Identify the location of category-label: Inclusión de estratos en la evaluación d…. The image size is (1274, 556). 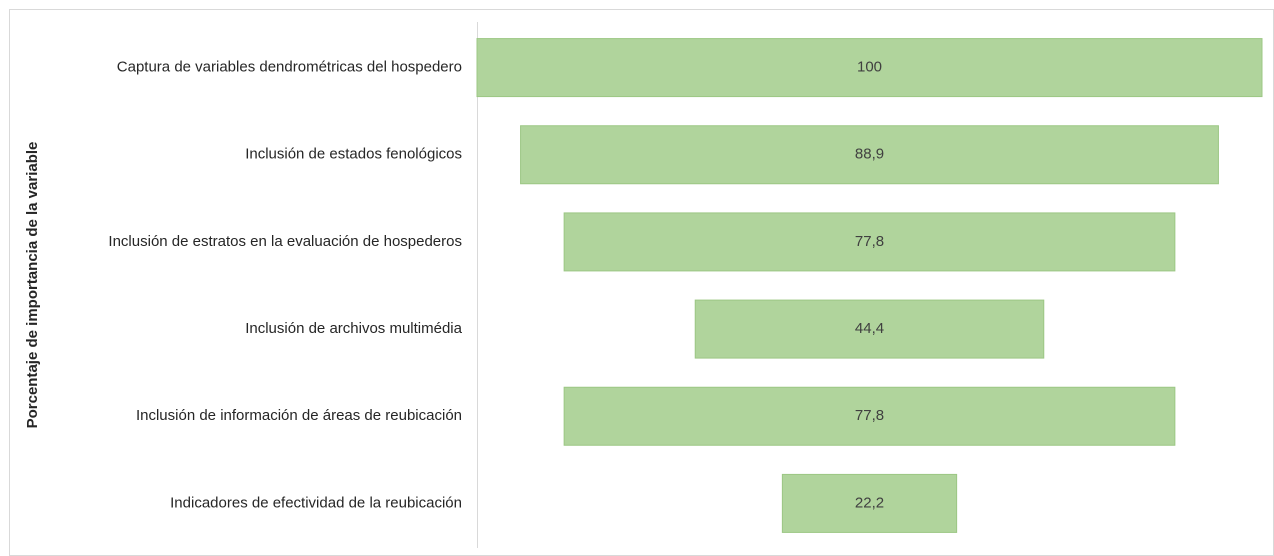
(285, 241).